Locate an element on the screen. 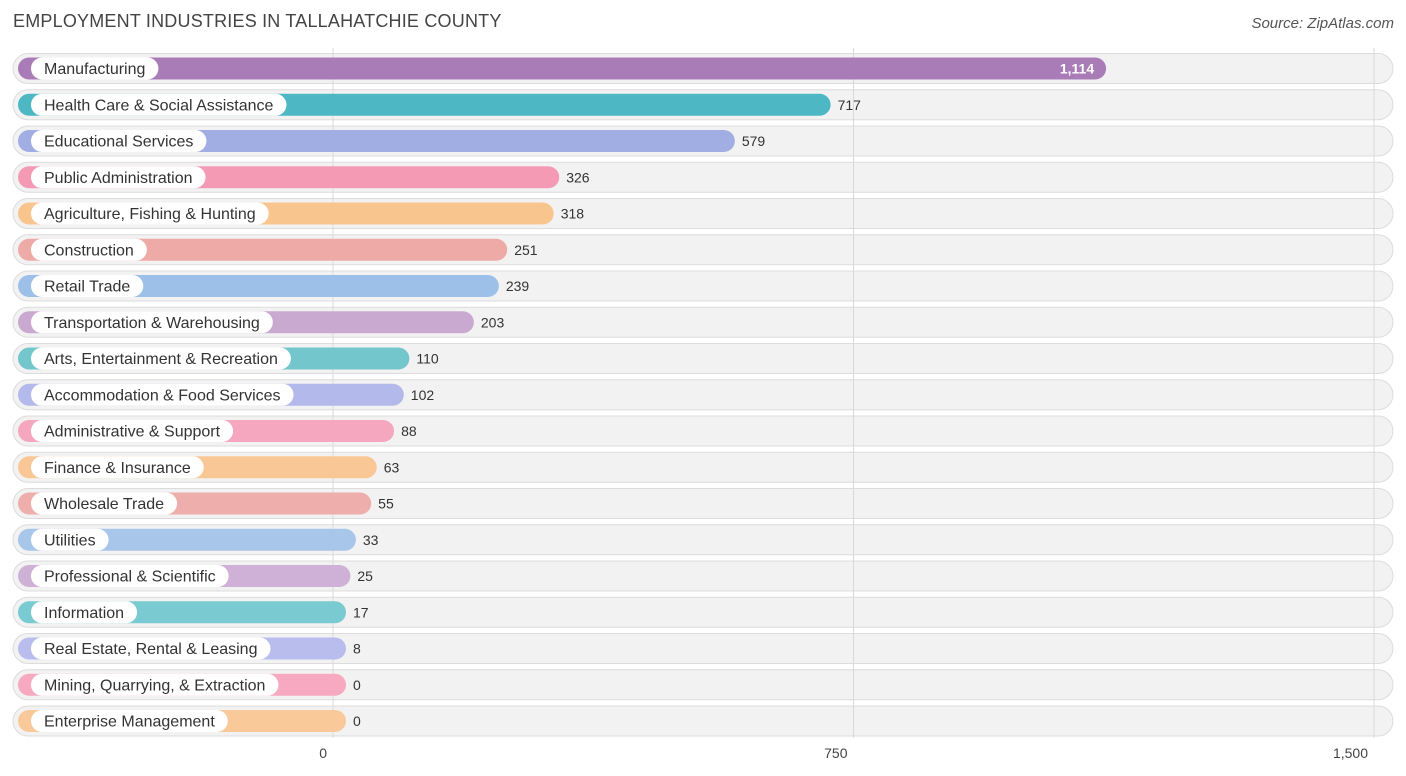  category-label: Real Estate, Rental & Leasing is located at coordinates (150, 649).